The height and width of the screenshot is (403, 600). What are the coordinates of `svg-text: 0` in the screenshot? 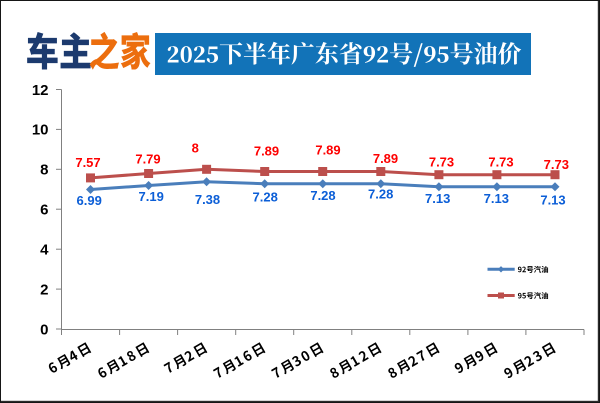 It's located at (44, 329).